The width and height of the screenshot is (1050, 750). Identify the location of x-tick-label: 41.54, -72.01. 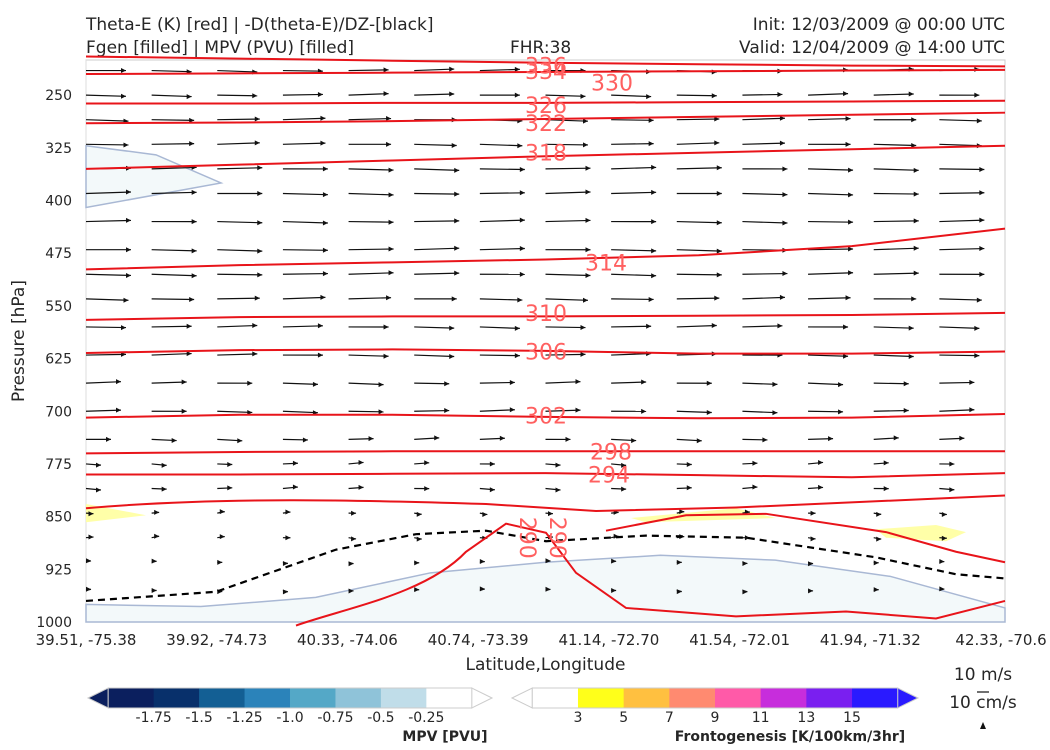
(739, 640).